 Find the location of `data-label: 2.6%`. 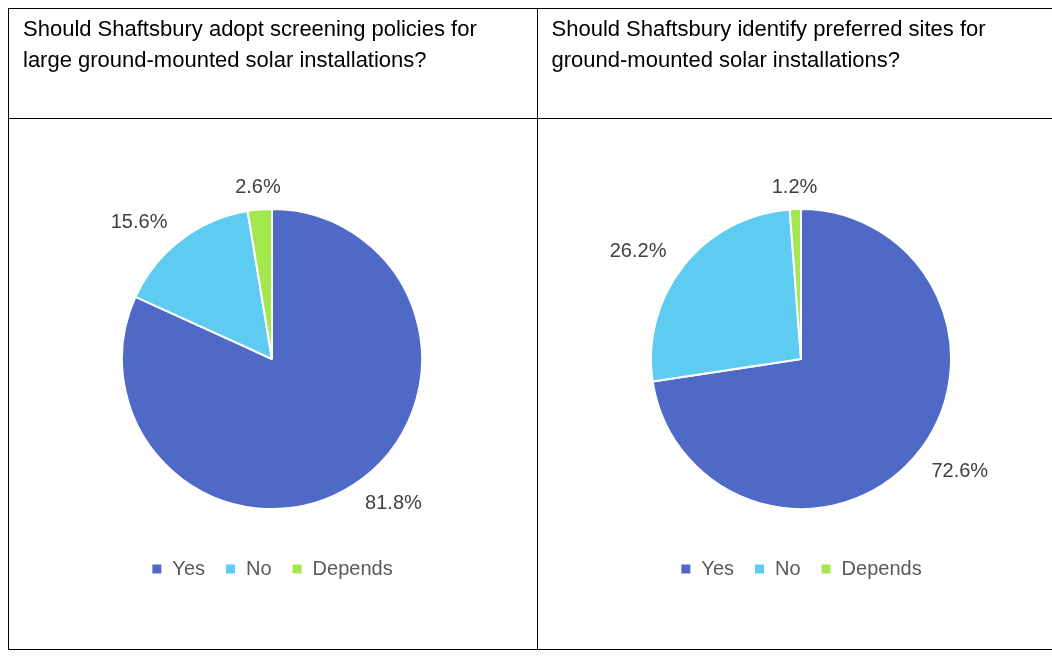

data-label: 2.6% is located at coordinates (258, 186).